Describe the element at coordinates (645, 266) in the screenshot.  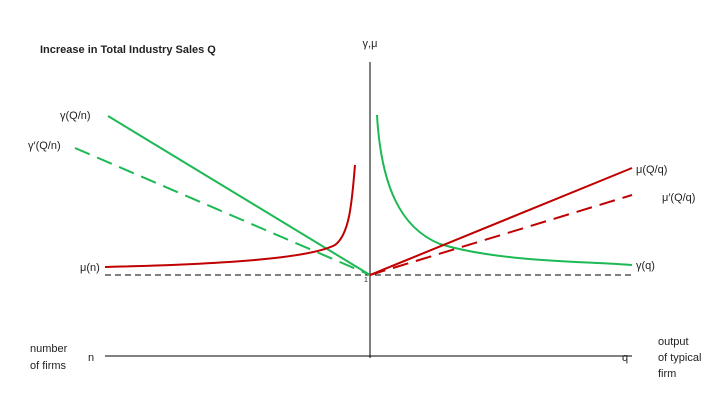
I see `curve-label: γ(q)` at that location.